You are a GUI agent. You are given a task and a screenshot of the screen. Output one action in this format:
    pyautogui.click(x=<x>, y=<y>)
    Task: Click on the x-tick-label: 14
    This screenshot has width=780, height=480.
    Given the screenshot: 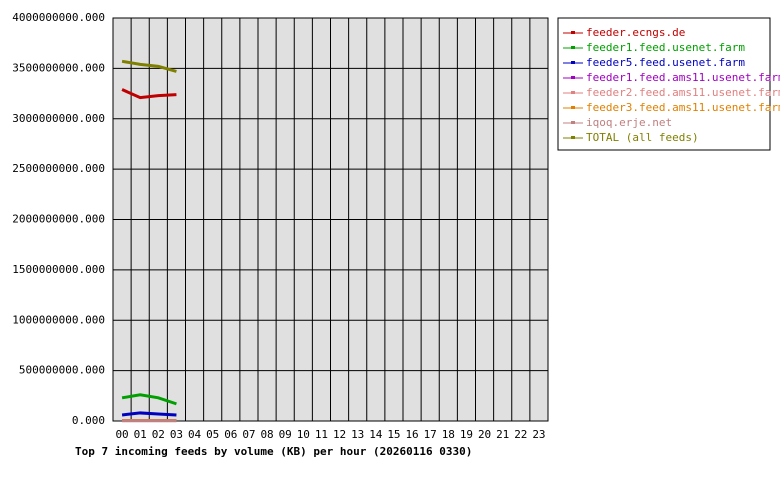 What is the action you would take?
    pyautogui.click(x=376, y=434)
    